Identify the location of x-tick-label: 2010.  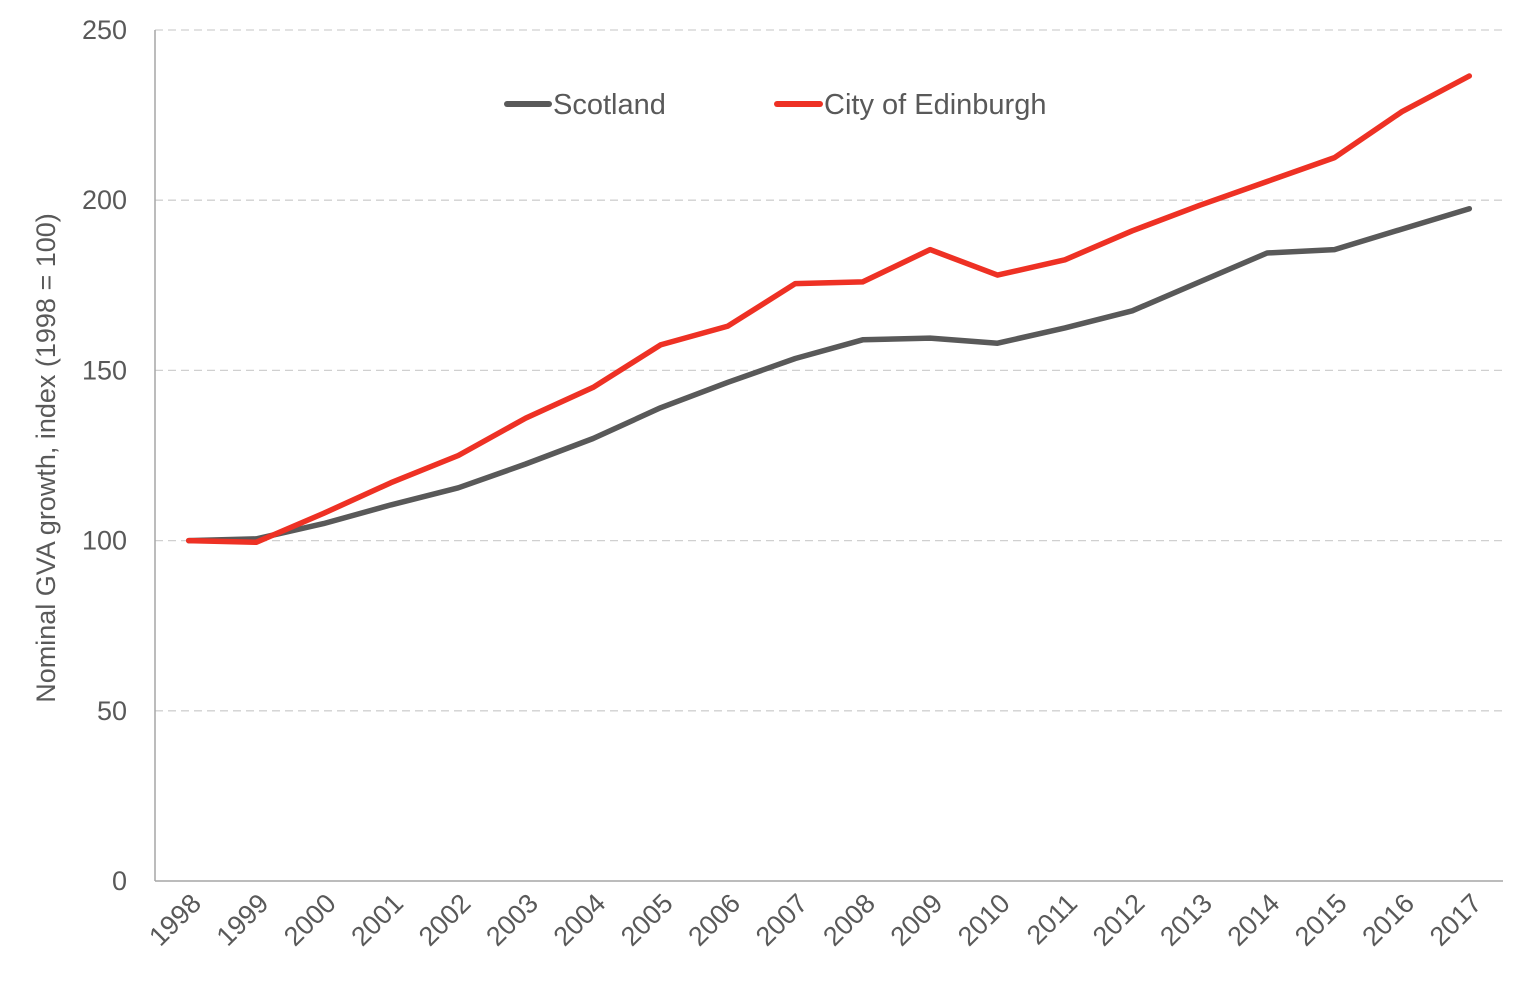
(984, 920).